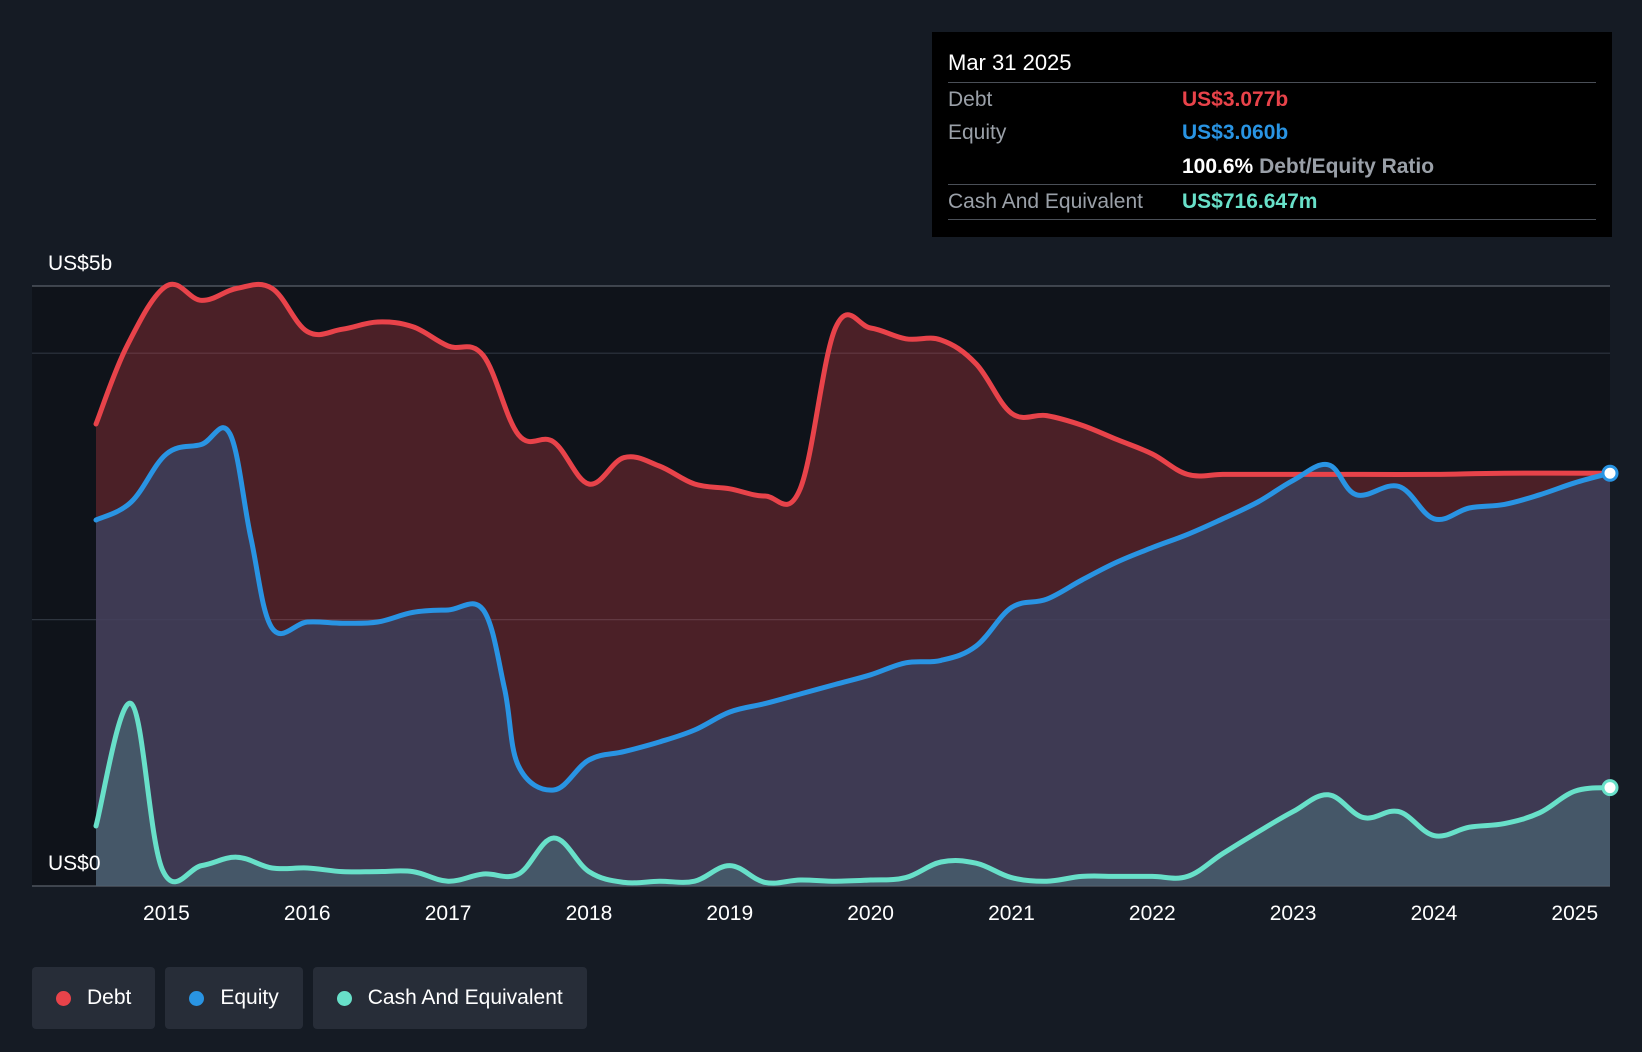 This screenshot has height=1052, width=1642. What do you see at coordinates (589, 913) in the screenshot?
I see `x-tick-label-2018: 2018` at bounding box center [589, 913].